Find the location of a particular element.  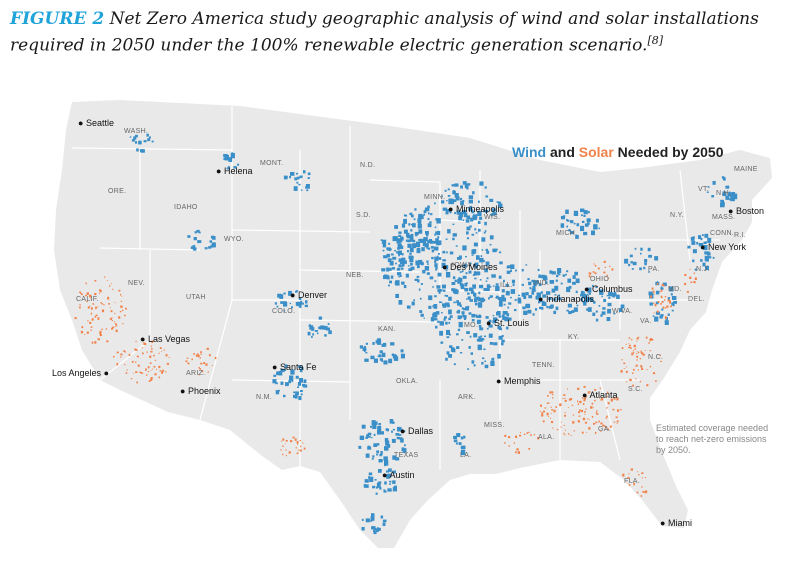

state-label-md: MD. is located at coordinates (675, 289).